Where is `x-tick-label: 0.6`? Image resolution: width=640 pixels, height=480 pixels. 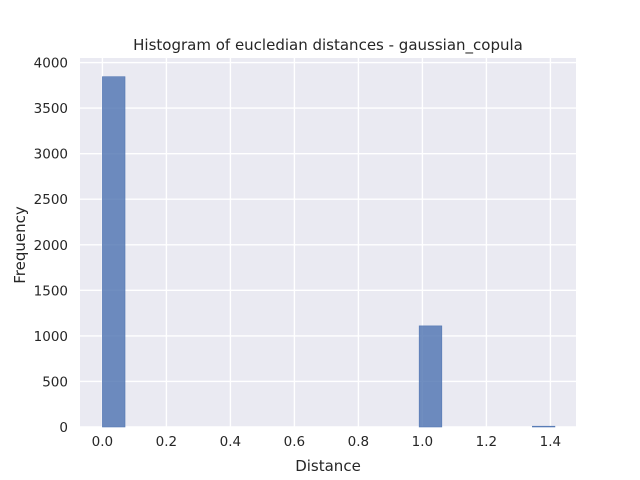 x-tick-label: 0.6 is located at coordinates (294, 442).